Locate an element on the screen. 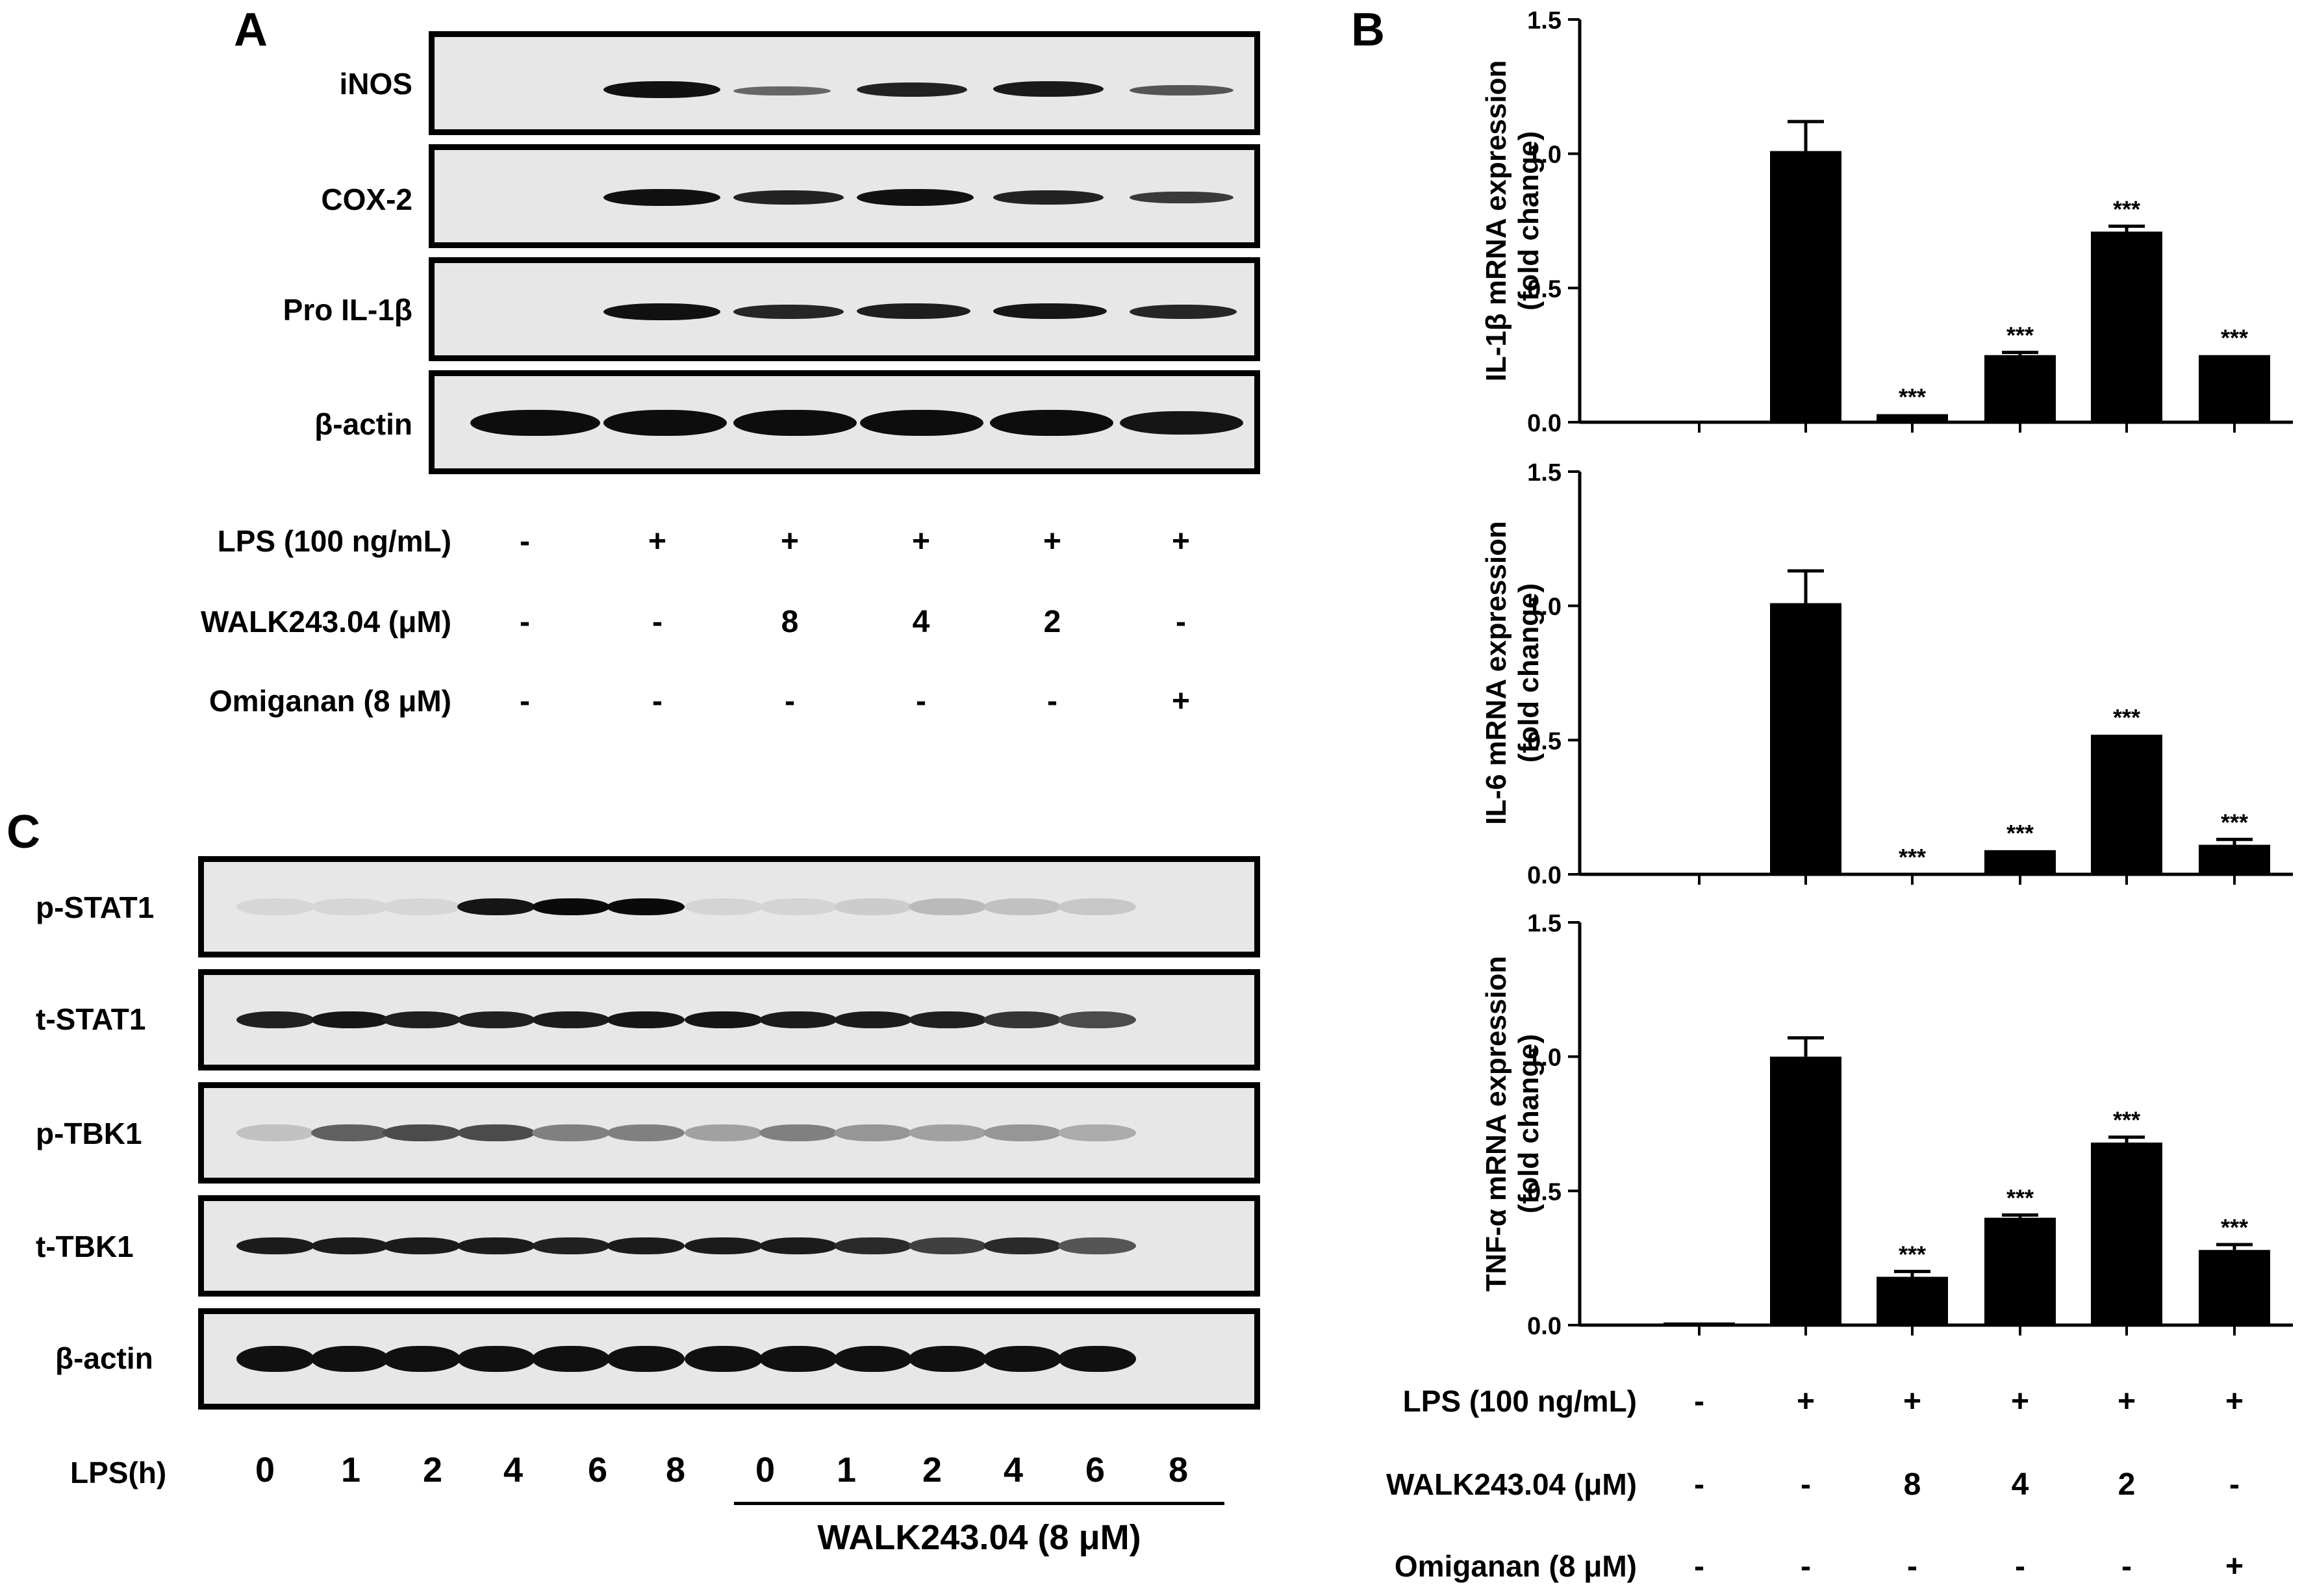 This screenshot has height=1596, width=2302. blot-c--actin is located at coordinates (729, 1359).